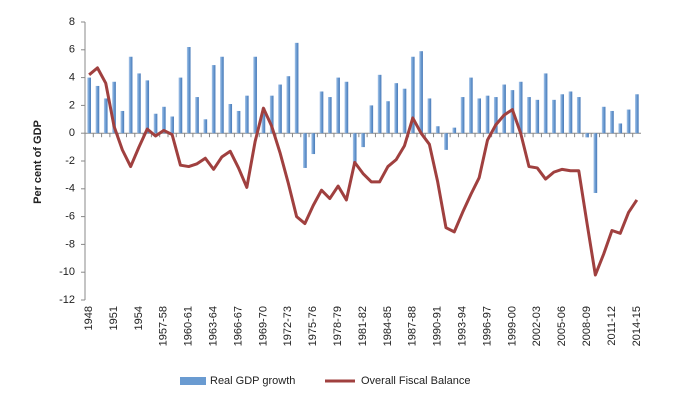 The image size is (675, 400). What do you see at coordinates (189, 326) in the screenshot?
I see `x-tick-label: 1960-61` at bounding box center [189, 326].